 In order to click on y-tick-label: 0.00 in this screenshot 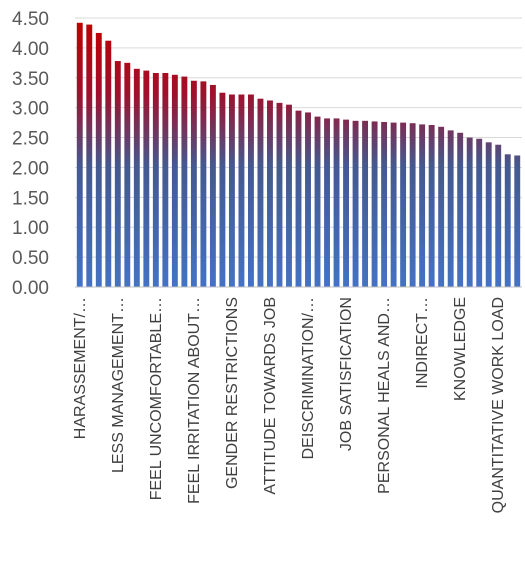, I will do `click(30, 288)`.